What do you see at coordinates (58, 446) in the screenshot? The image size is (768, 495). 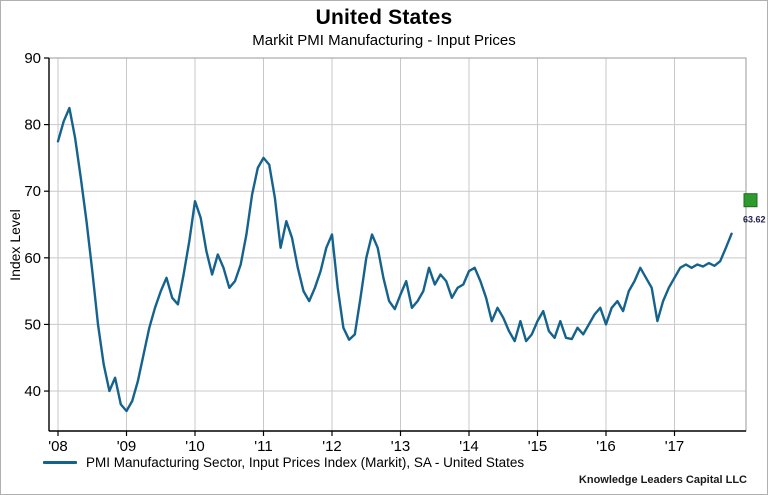 I see `x-tick-label: '08` at bounding box center [58, 446].